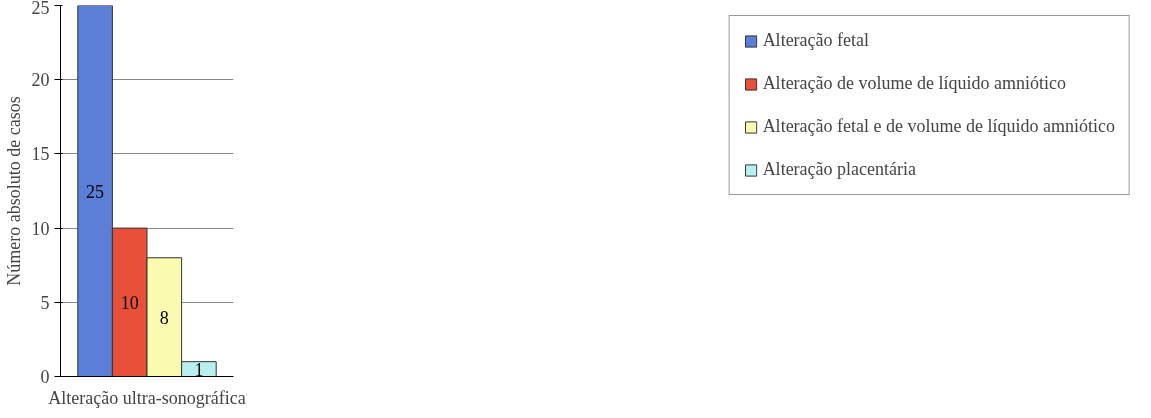 This screenshot has height=418, width=1151. Describe the element at coordinates (13, 191) in the screenshot. I see `y-axis-title: Número absoluto de casos` at that location.